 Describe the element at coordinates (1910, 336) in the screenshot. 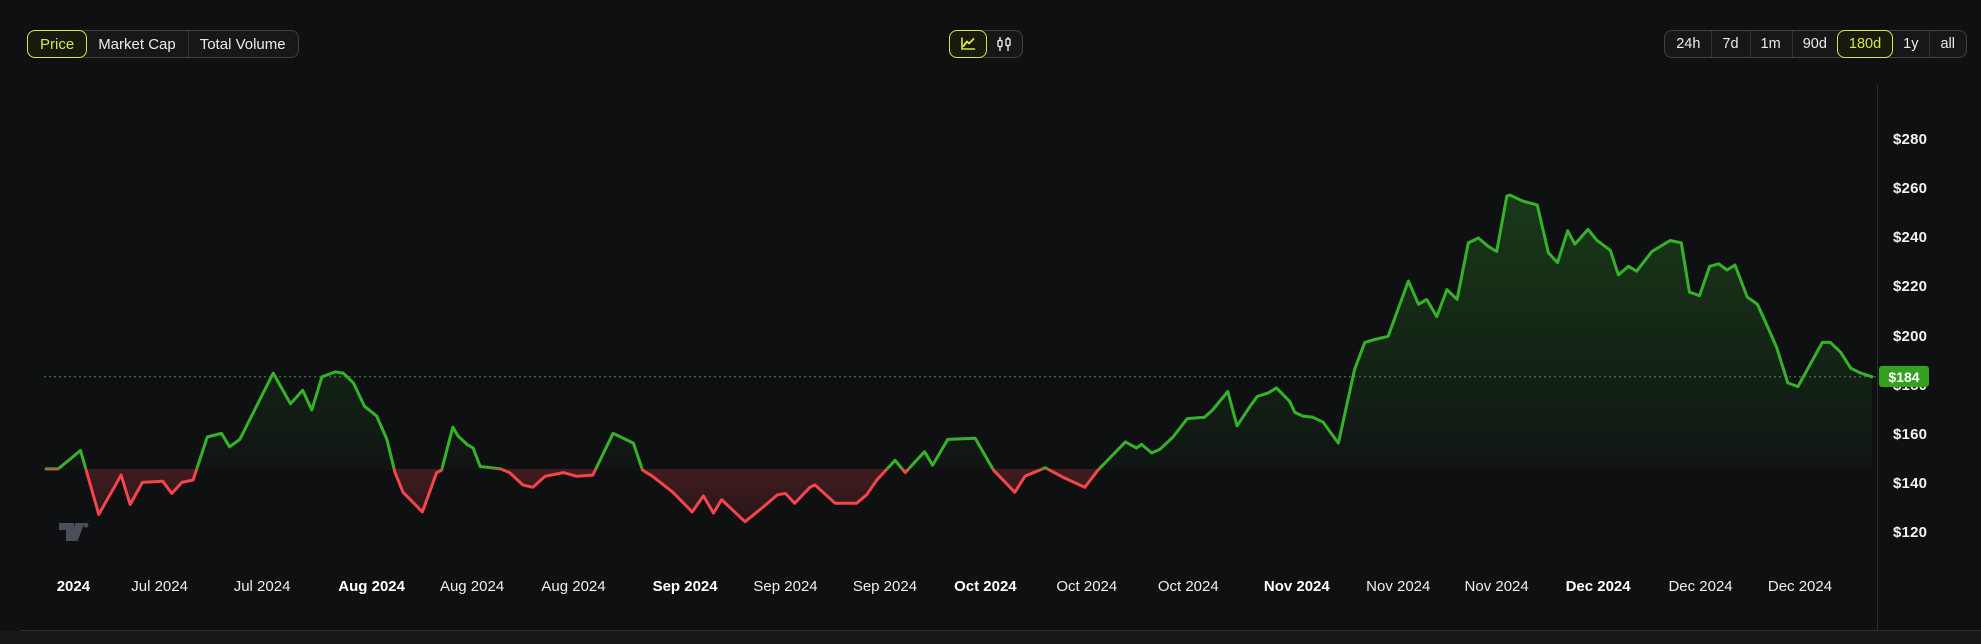

I see `y-axis-label: $200` at that location.